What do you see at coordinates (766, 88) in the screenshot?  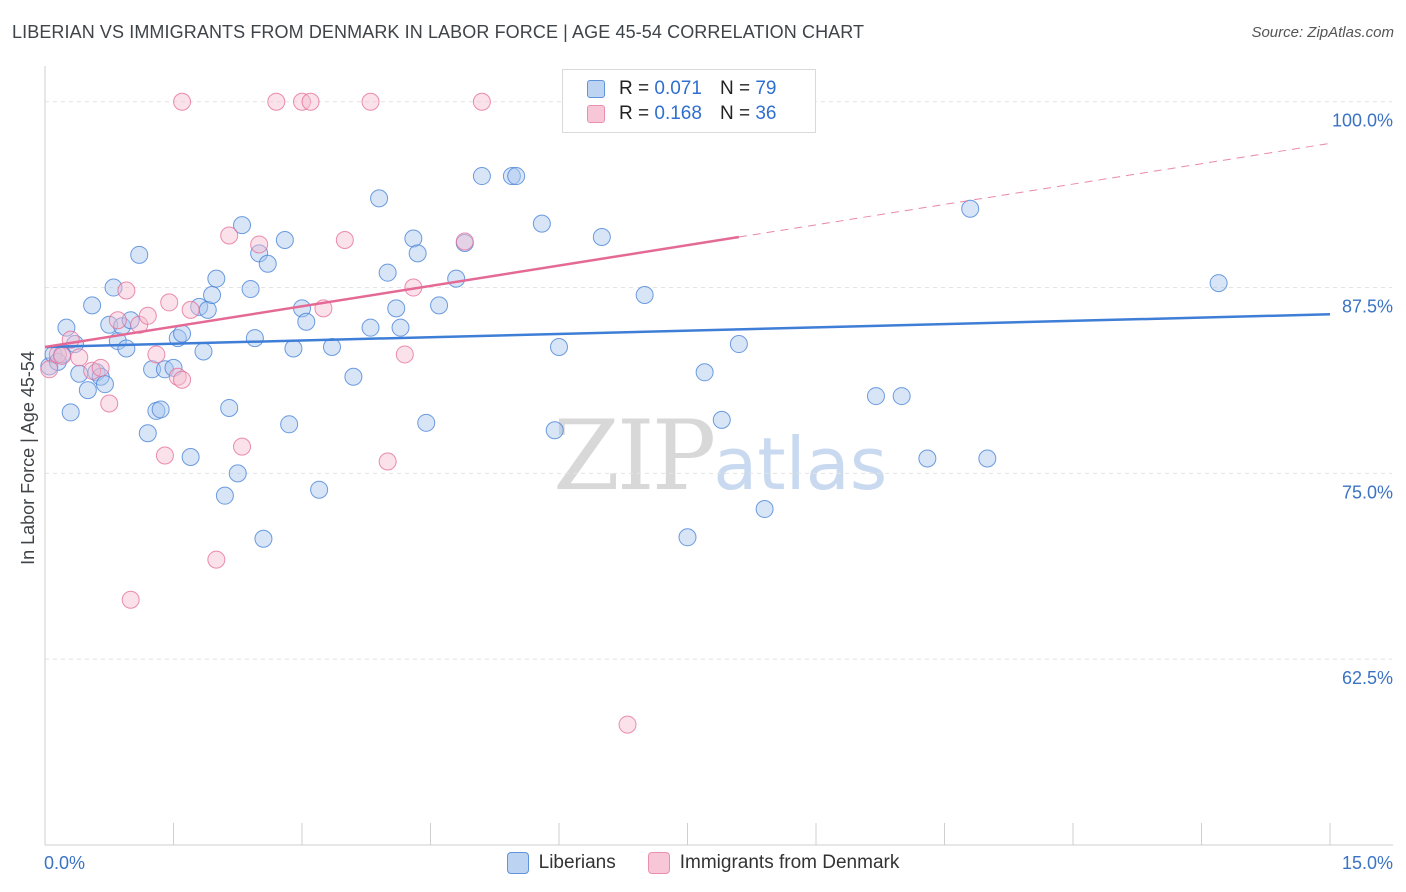 I see `legend-n-value: 79` at bounding box center [766, 88].